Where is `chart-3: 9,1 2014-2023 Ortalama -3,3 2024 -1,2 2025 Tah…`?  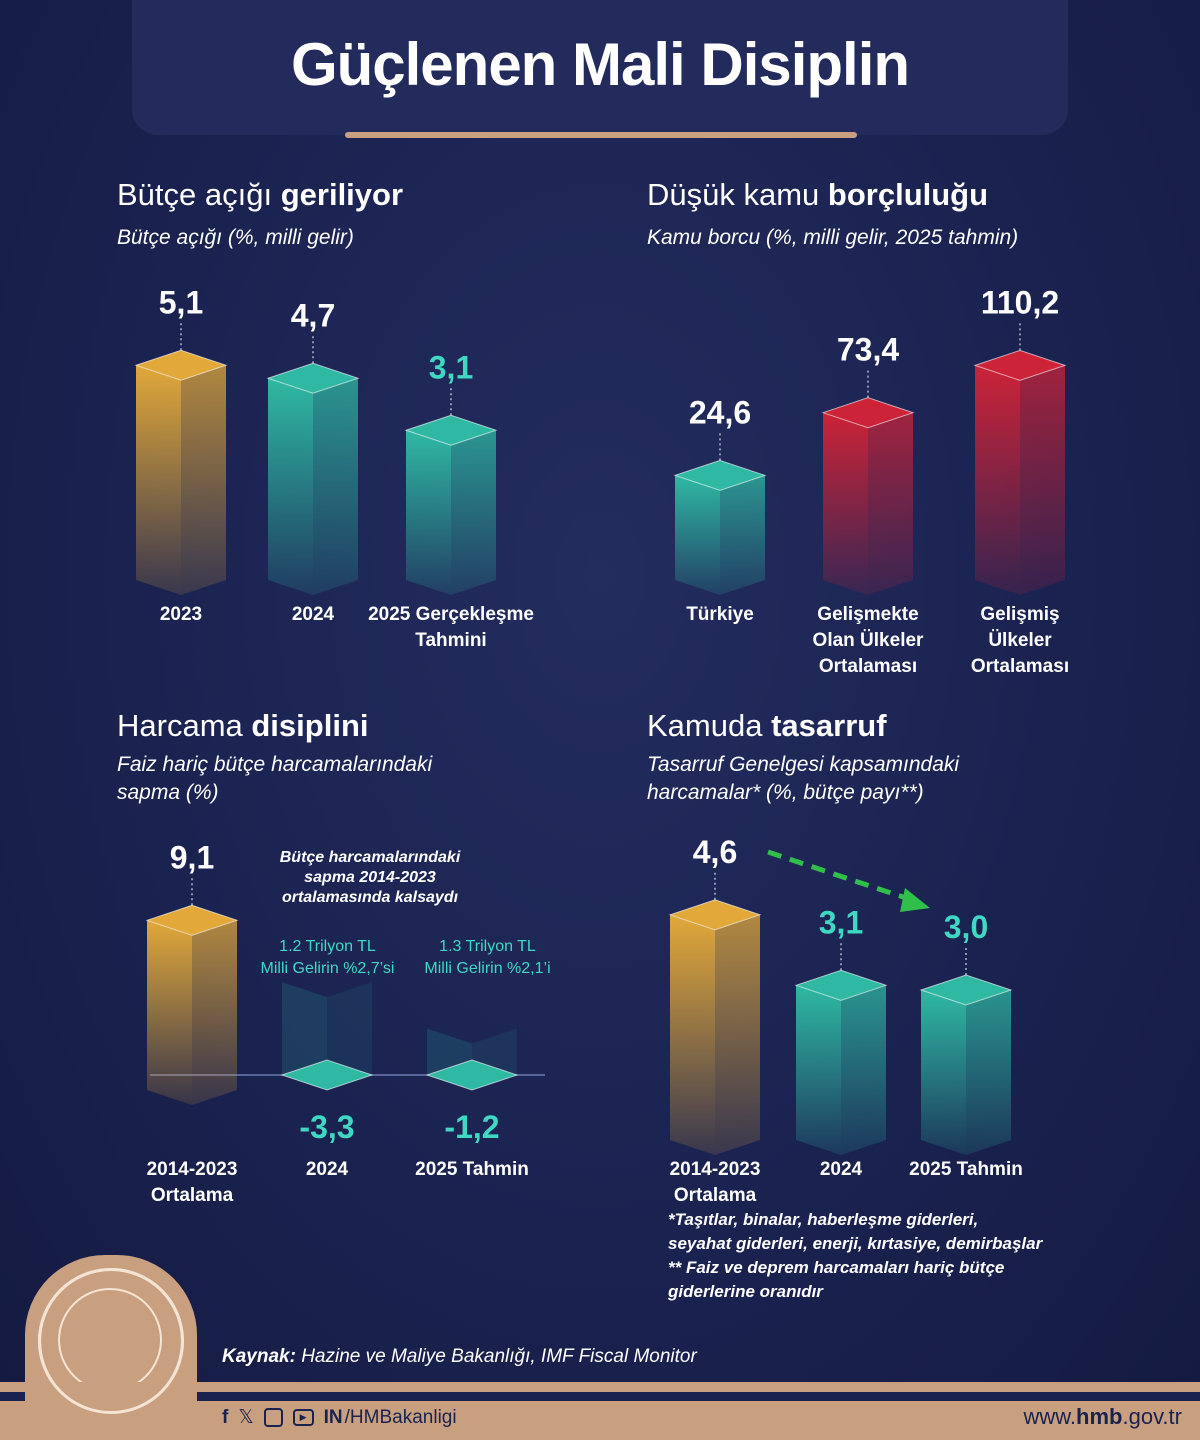 chart-3: 9,1 2014-2023 Ortalama -3,3 2024 -1,2 2025 Tah… is located at coordinates (345, 1022).